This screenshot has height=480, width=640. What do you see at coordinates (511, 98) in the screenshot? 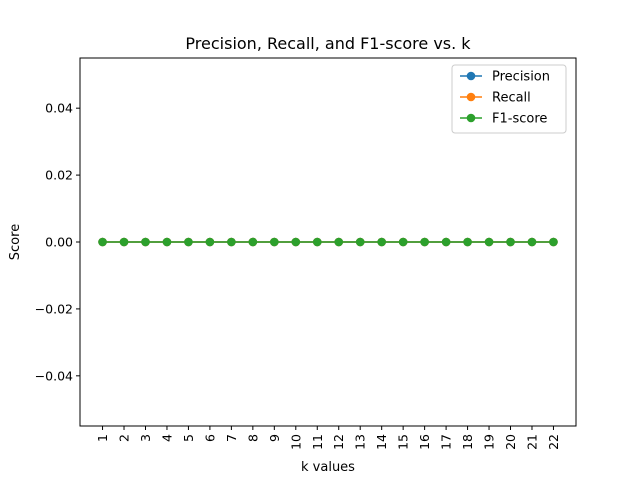
I see `legend-label-recall: Recall` at bounding box center [511, 98].